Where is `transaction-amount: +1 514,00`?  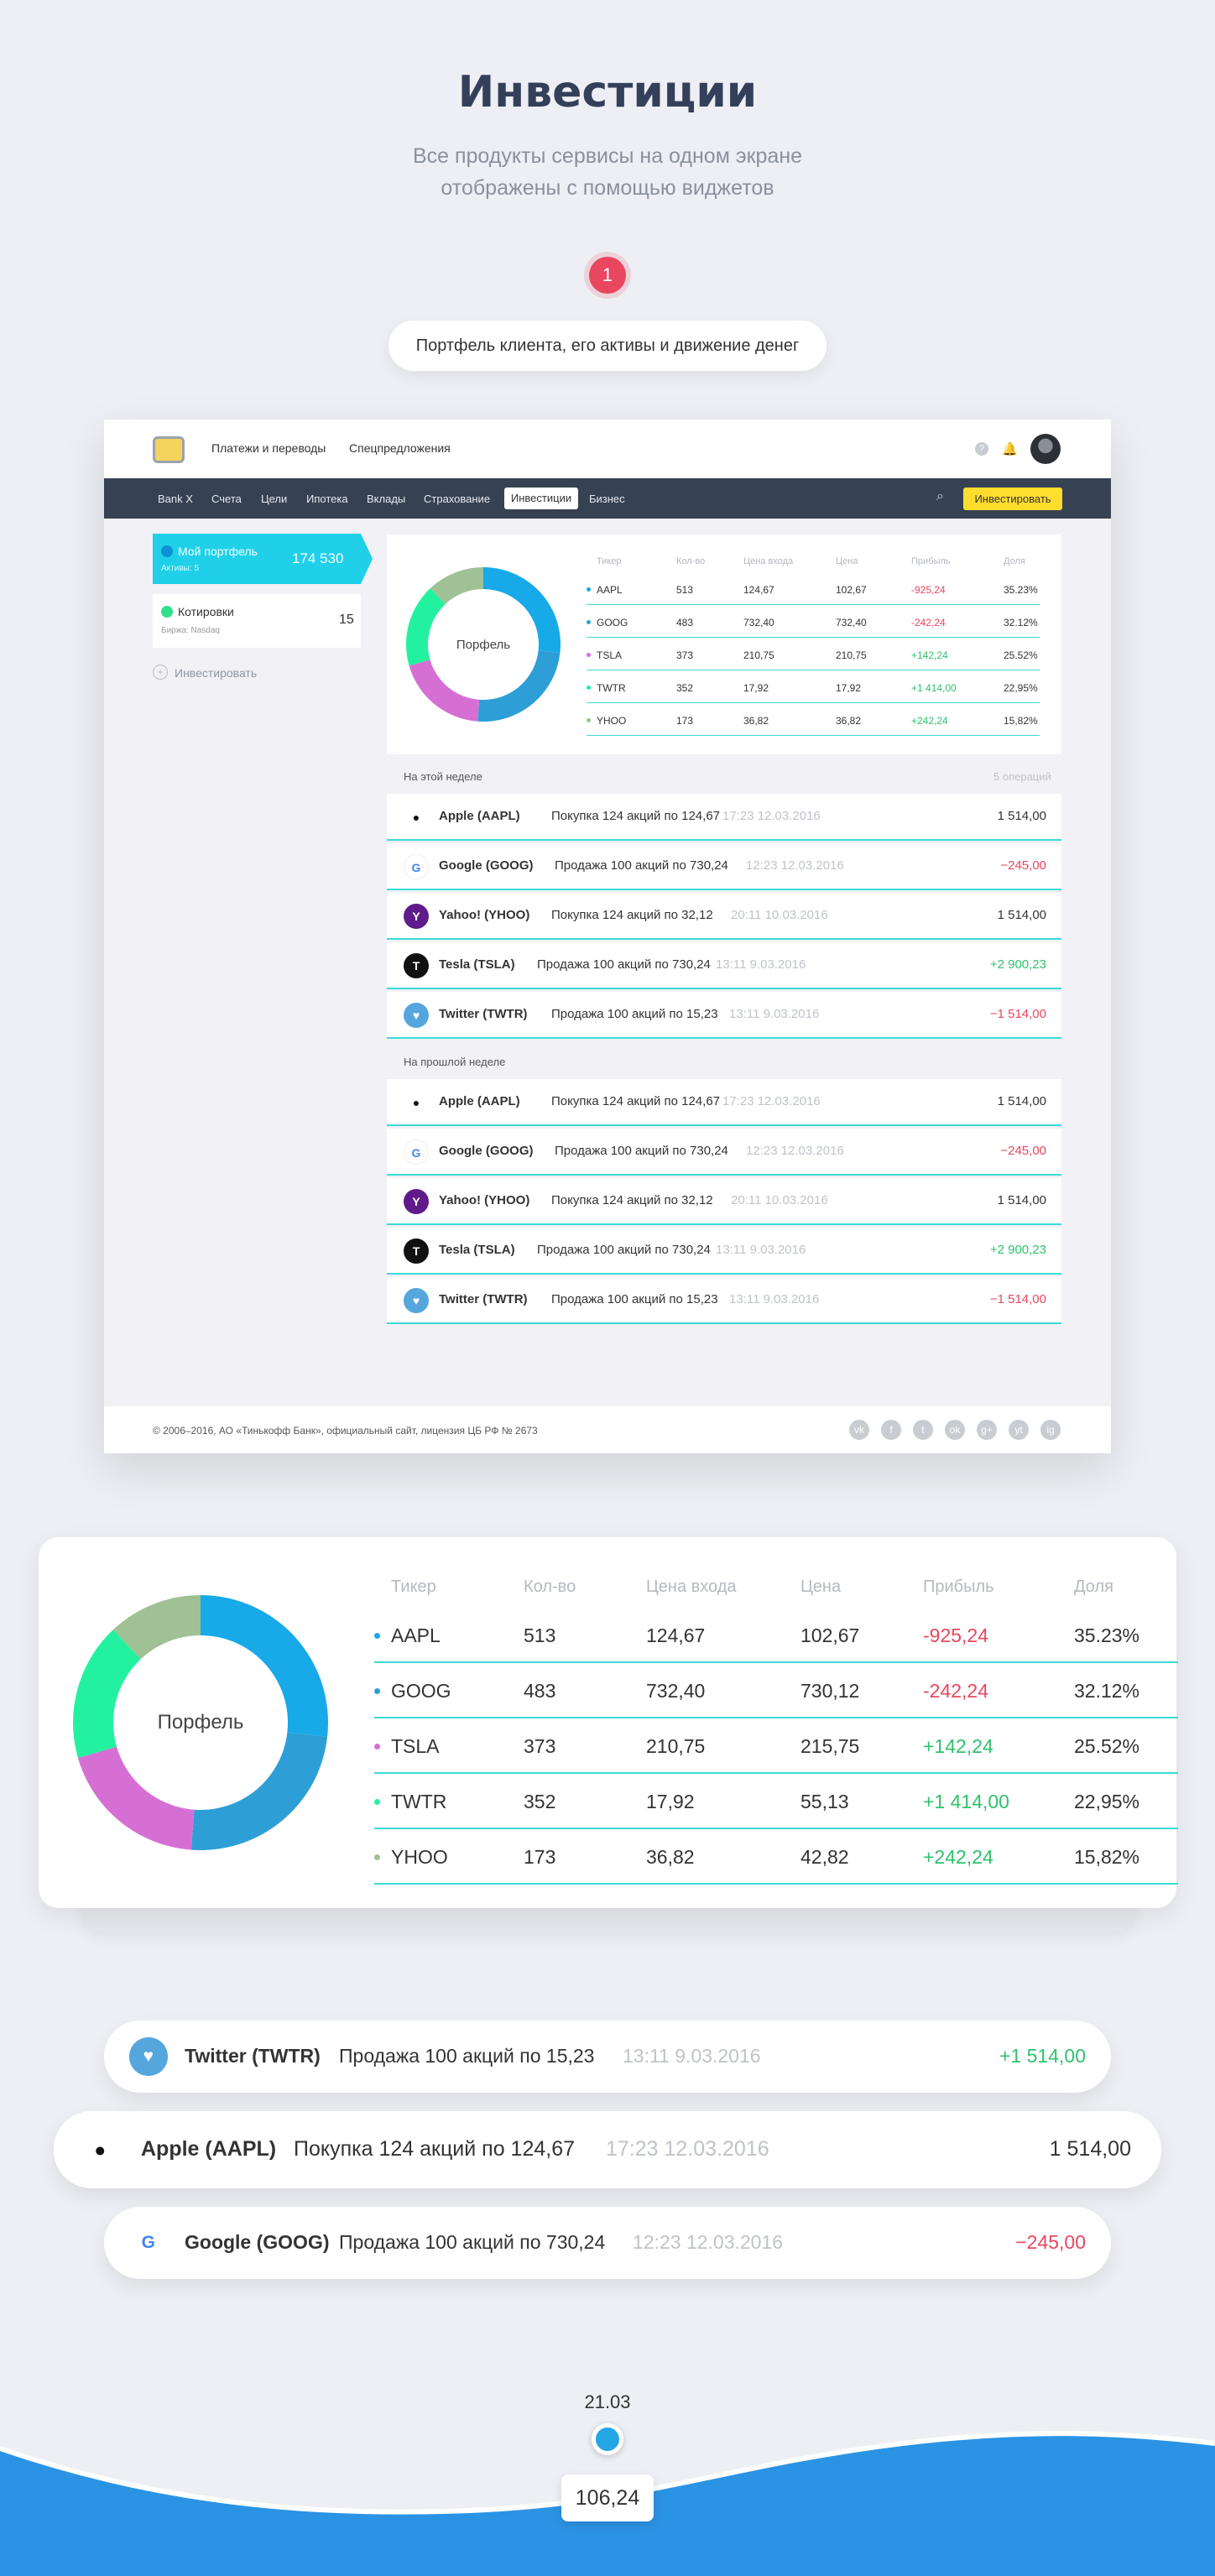
transaction-amount: +1 514,00 is located at coordinates (1042, 2056).